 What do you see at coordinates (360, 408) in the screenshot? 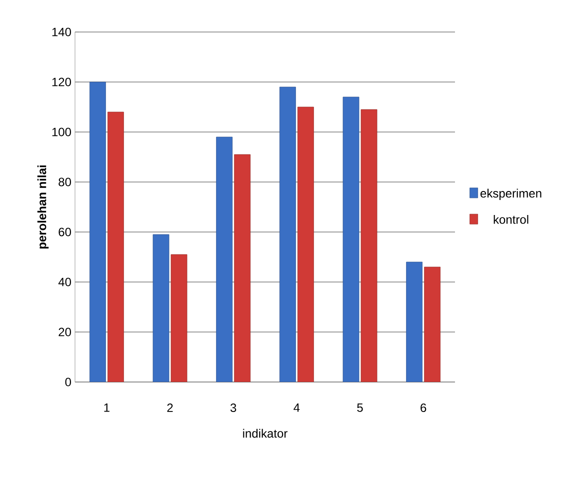
I see `x-tick-label: 5` at bounding box center [360, 408].